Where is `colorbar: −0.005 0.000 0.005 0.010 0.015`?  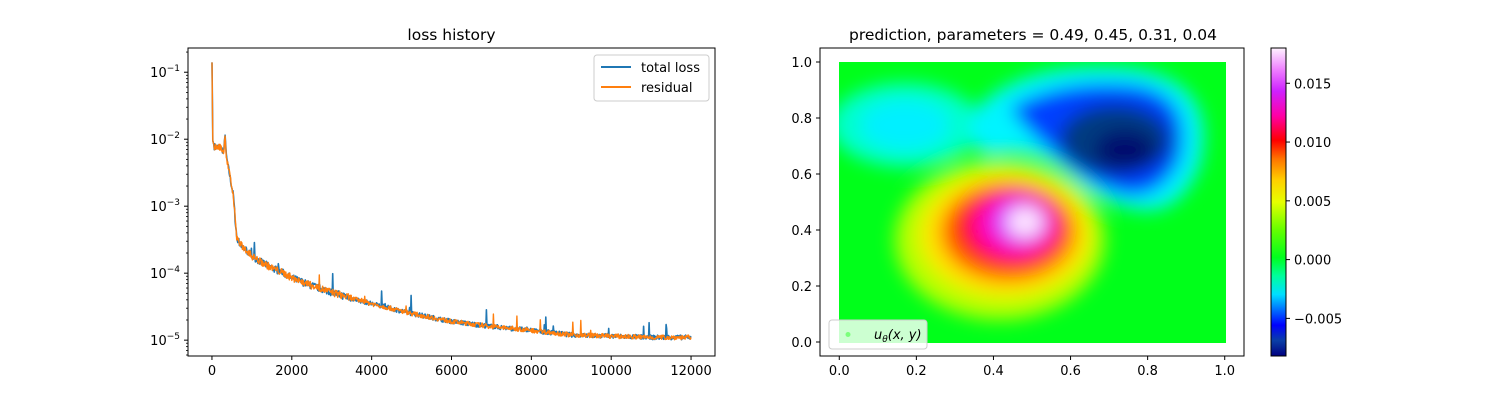
colorbar: −0.005 0.000 0.005 0.010 0.015 is located at coordinates (1306, 202).